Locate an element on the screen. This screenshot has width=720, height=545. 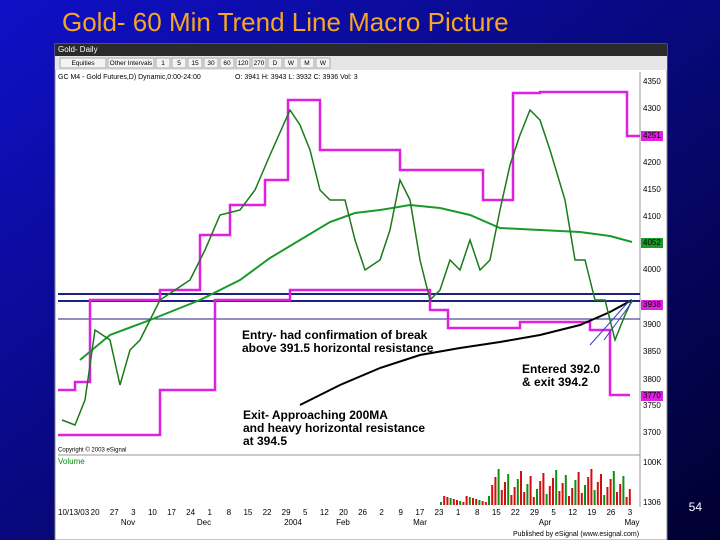
date-label: 2 is located at coordinates (381, 512).